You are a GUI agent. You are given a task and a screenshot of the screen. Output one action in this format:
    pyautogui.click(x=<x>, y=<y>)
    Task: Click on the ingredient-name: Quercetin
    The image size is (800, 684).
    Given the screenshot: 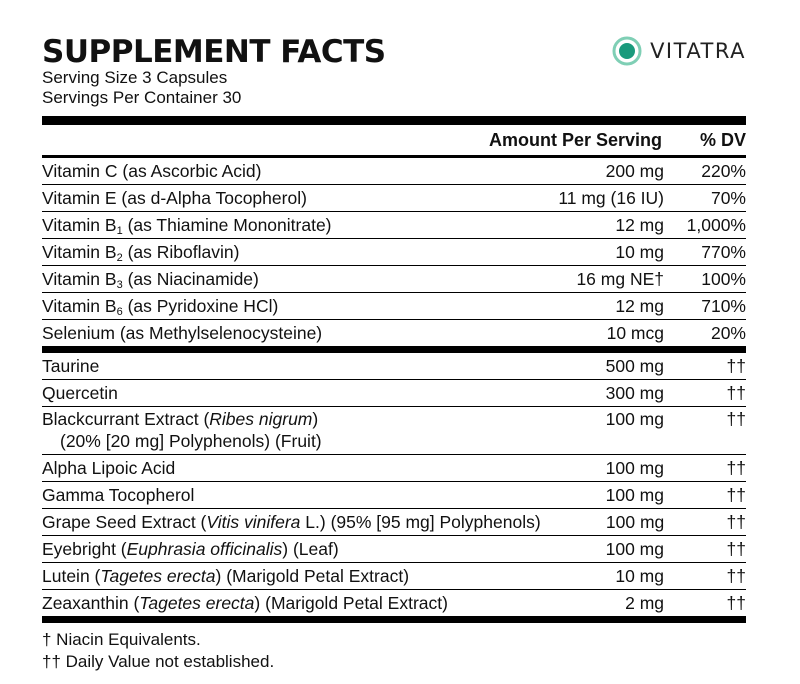 What is the action you would take?
    pyautogui.click(x=291, y=393)
    